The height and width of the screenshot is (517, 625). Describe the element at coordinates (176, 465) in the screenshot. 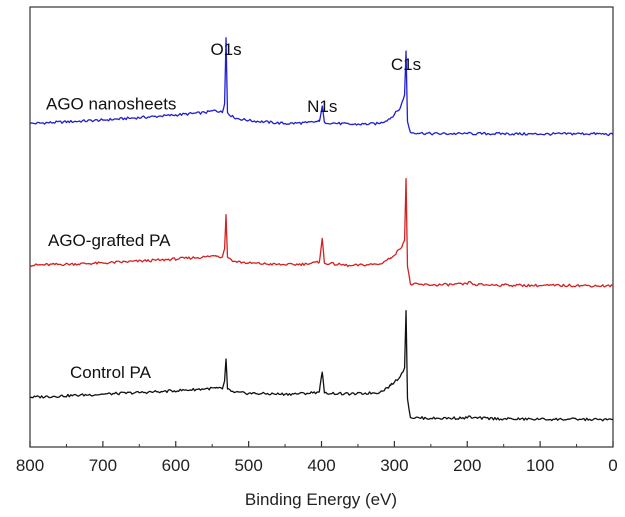

I see `x-tick-label: 600` at that location.